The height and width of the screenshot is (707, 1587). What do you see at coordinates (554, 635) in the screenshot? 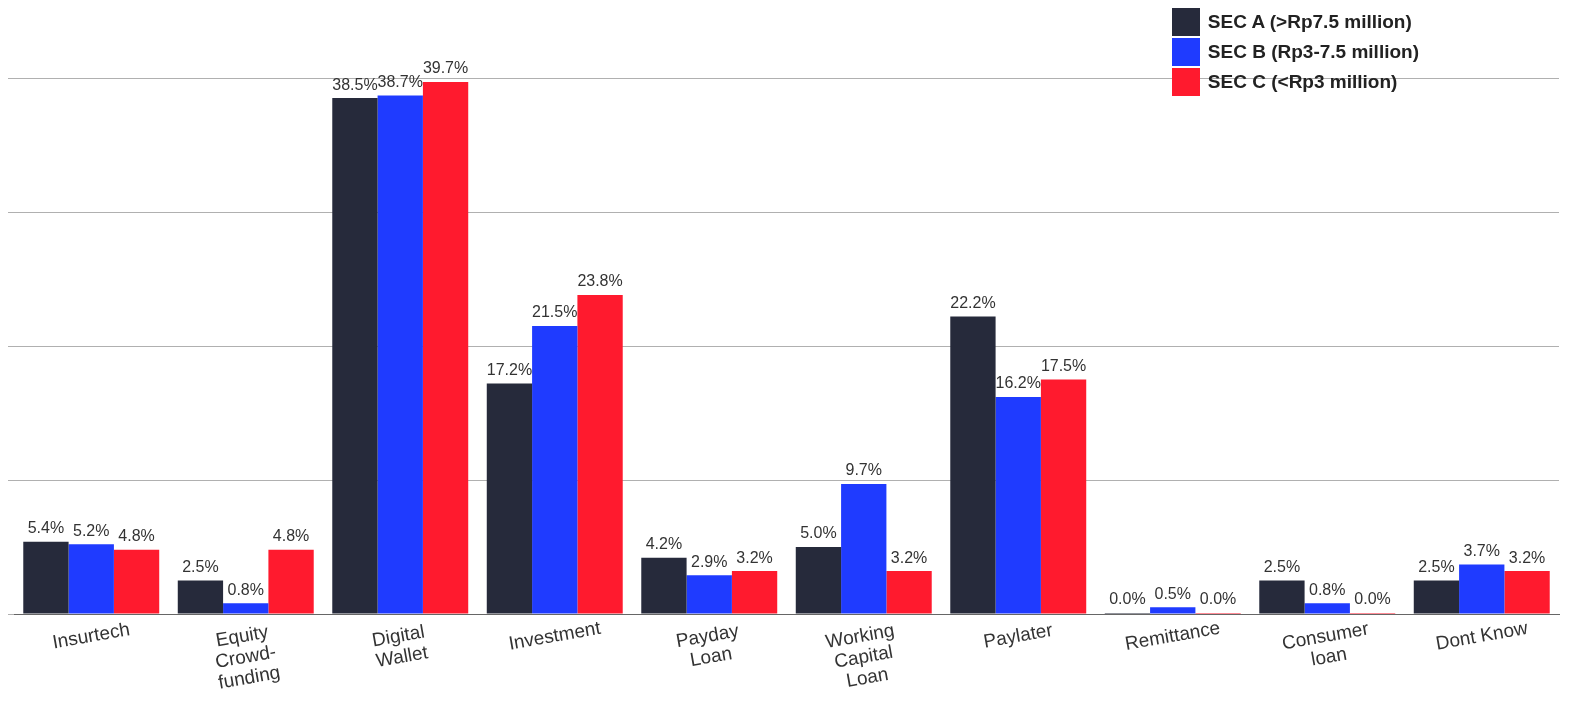
I see `x-tick-label: Investment` at bounding box center [554, 635].